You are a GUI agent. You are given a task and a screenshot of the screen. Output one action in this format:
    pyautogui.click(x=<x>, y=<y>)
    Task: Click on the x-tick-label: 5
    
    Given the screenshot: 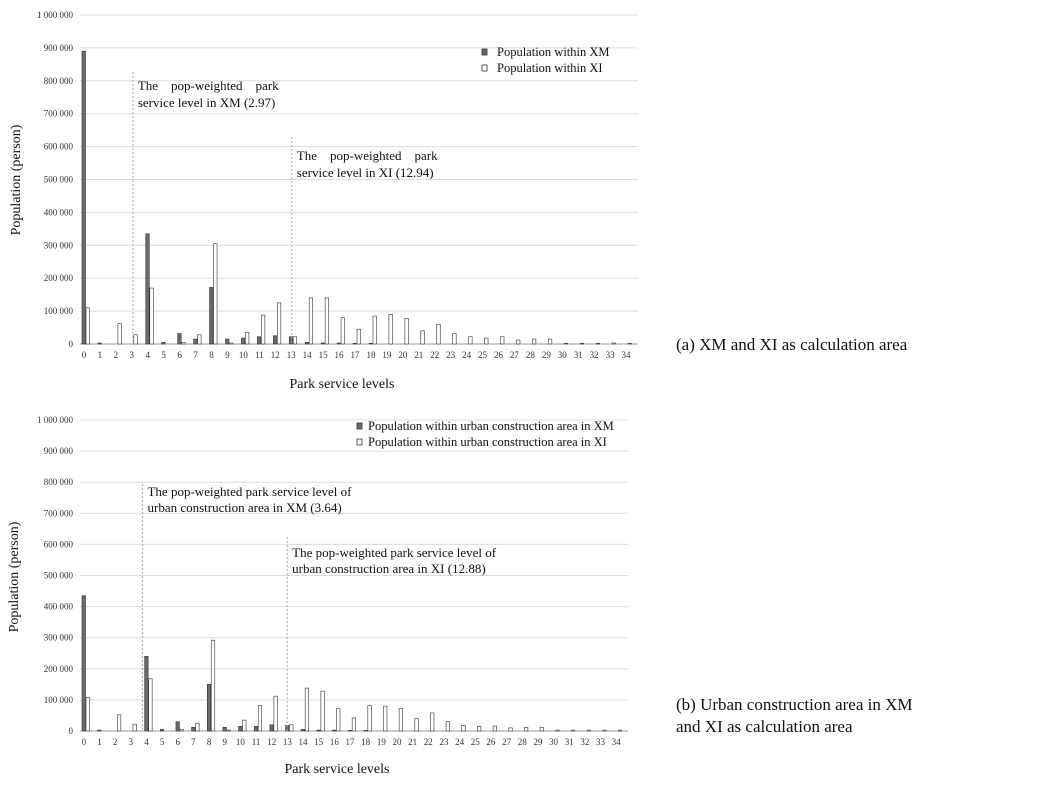 What is the action you would take?
    pyautogui.click(x=163, y=355)
    